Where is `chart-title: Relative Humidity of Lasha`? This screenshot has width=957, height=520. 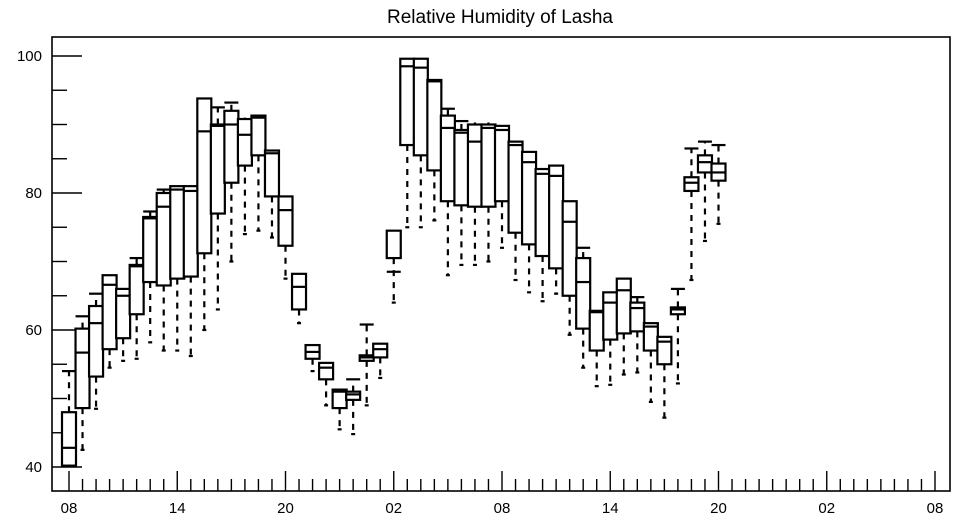
chart-title: Relative Humidity of Lasha is located at coordinates (500, 17).